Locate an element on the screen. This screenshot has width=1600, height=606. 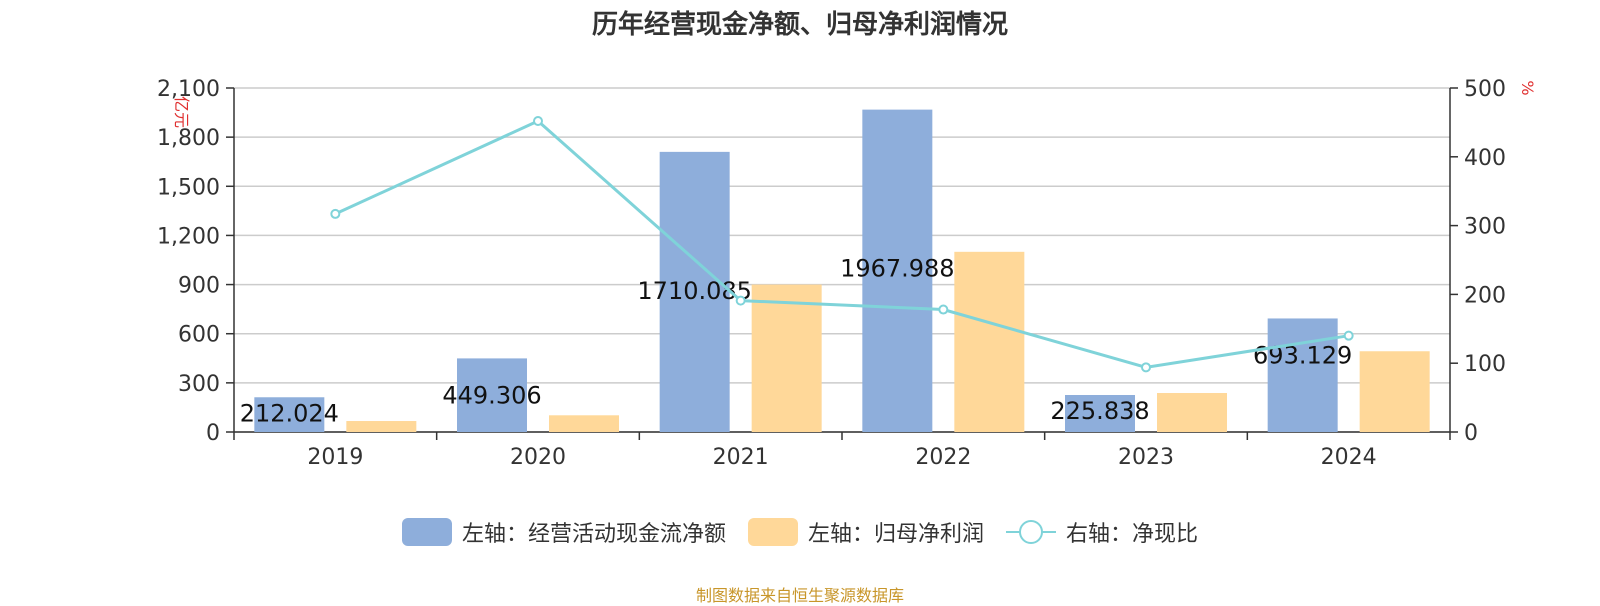
chart-title: 历年经营现金净额、归母净利润情况 is located at coordinates (799, 25).